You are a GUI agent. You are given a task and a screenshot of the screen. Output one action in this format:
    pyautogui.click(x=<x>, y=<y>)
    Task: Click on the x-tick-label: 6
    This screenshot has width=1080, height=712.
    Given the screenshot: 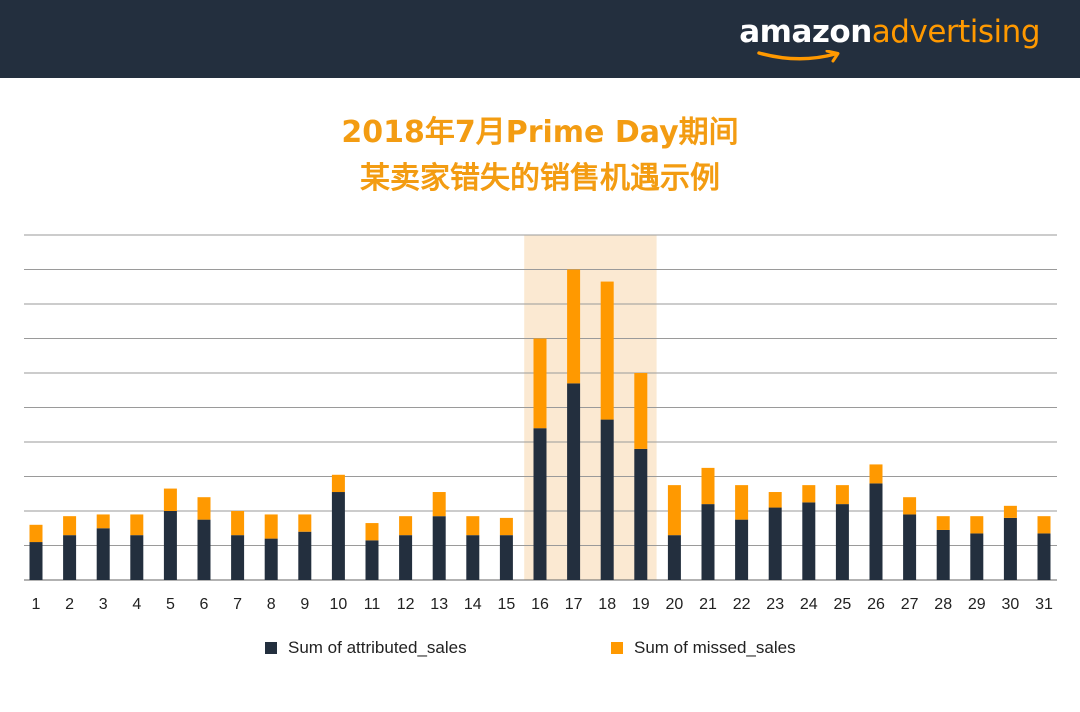 What is the action you would take?
    pyautogui.click(x=204, y=604)
    